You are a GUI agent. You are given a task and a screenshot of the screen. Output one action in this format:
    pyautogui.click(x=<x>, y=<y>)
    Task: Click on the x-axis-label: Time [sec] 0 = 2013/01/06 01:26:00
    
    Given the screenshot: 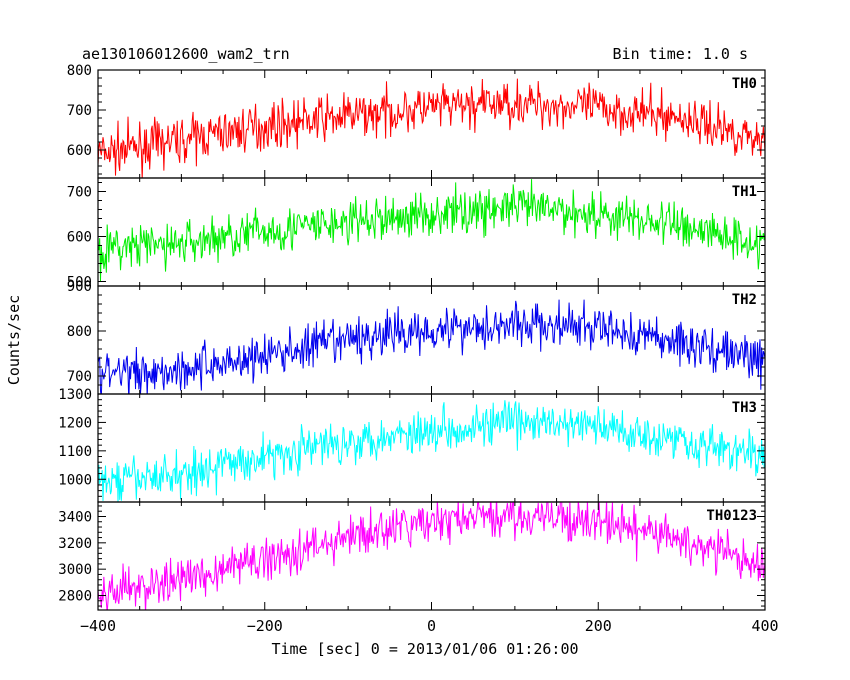 What is the action you would take?
    pyautogui.click(x=425, y=649)
    